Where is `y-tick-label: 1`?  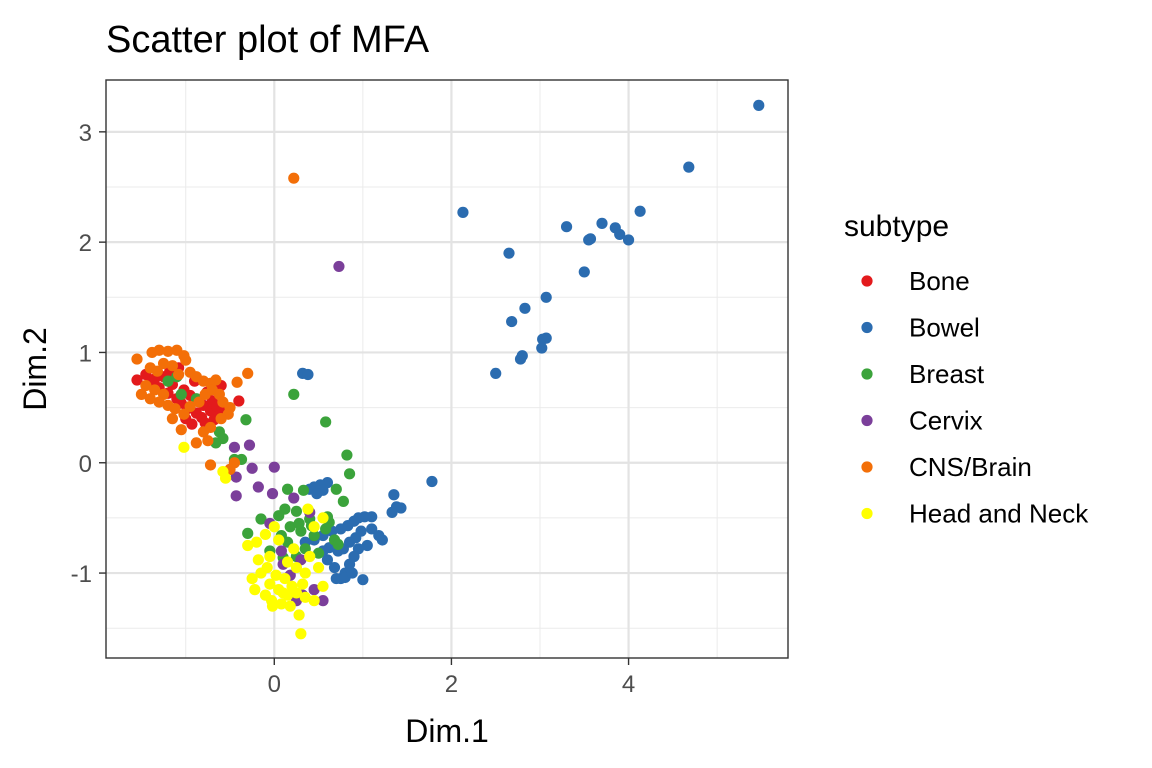
y-tick-label: 1 is located at coordinates (85, 353).